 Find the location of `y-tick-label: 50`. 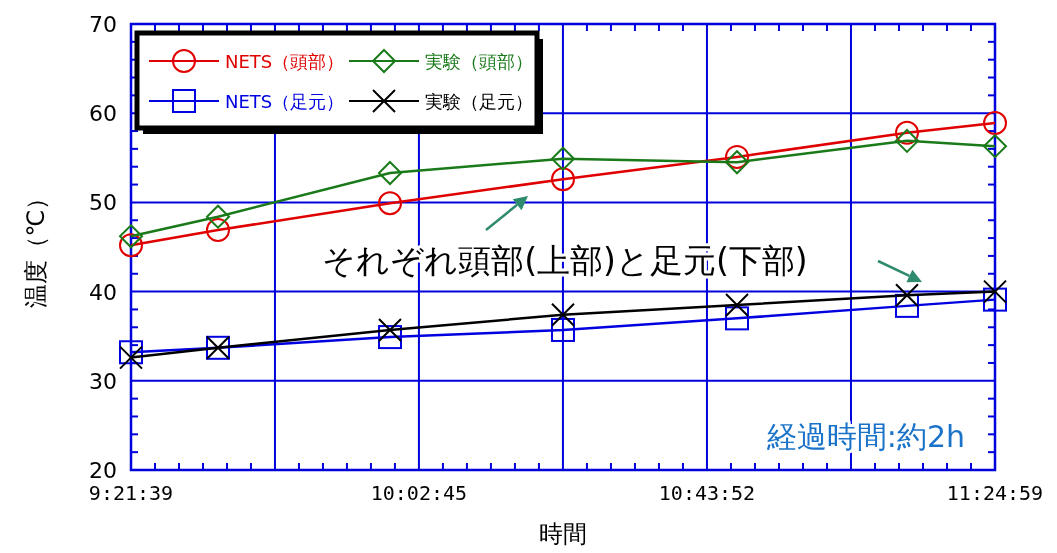

y-tick-label: 50 is located at coordinates (103, 203).